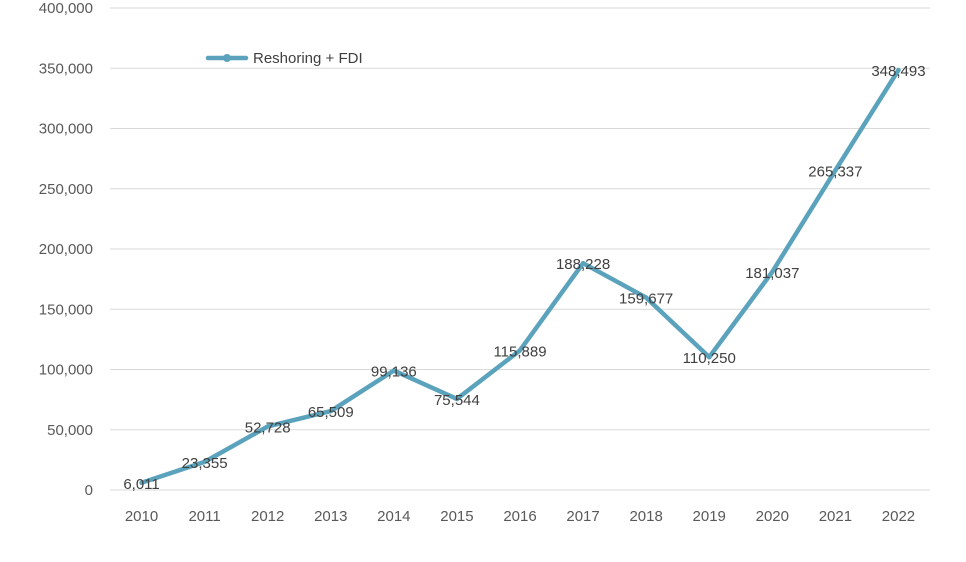  I want to click on data-label: 99,136, so click(394, 372).